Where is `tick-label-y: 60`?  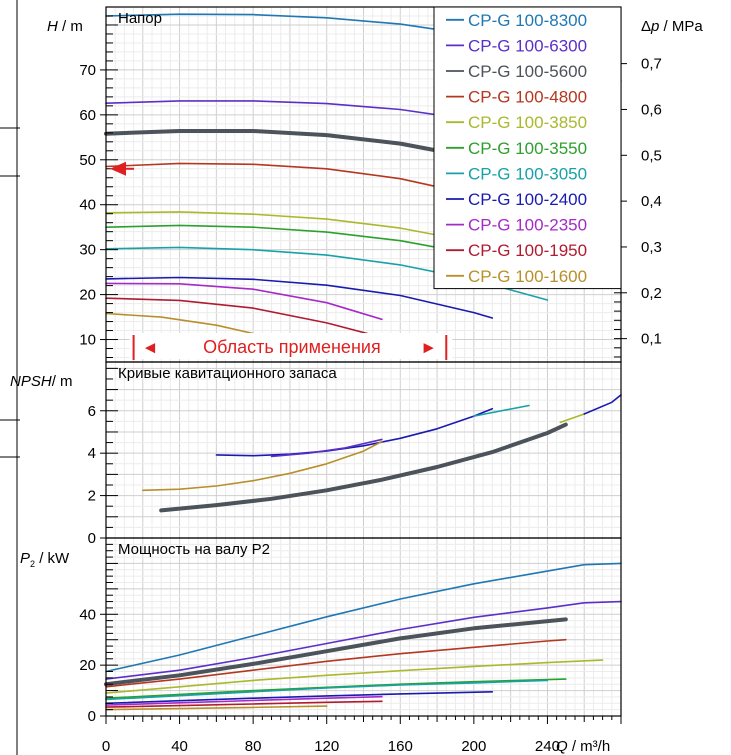 tick-label-y: 60 is located at coordinates (87, 115).